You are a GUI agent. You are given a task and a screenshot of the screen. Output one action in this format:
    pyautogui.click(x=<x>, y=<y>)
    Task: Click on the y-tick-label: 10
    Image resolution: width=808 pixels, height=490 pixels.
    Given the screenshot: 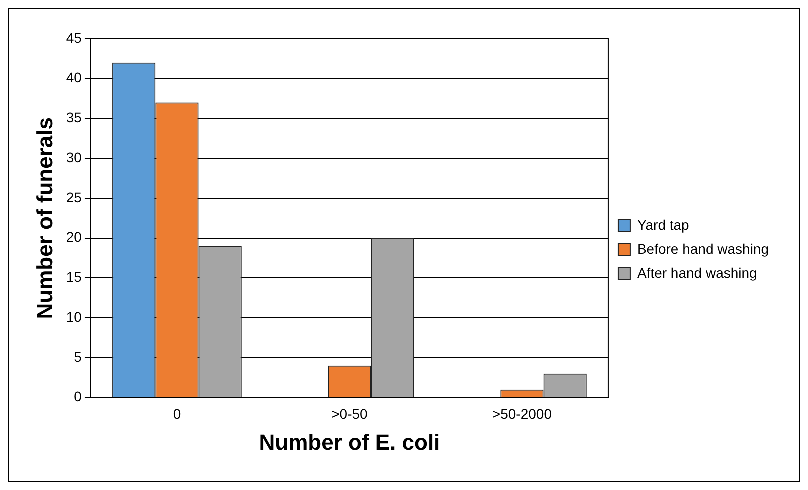 What is the action you would take?
    pyautogui.click(x=74, y=316)
    